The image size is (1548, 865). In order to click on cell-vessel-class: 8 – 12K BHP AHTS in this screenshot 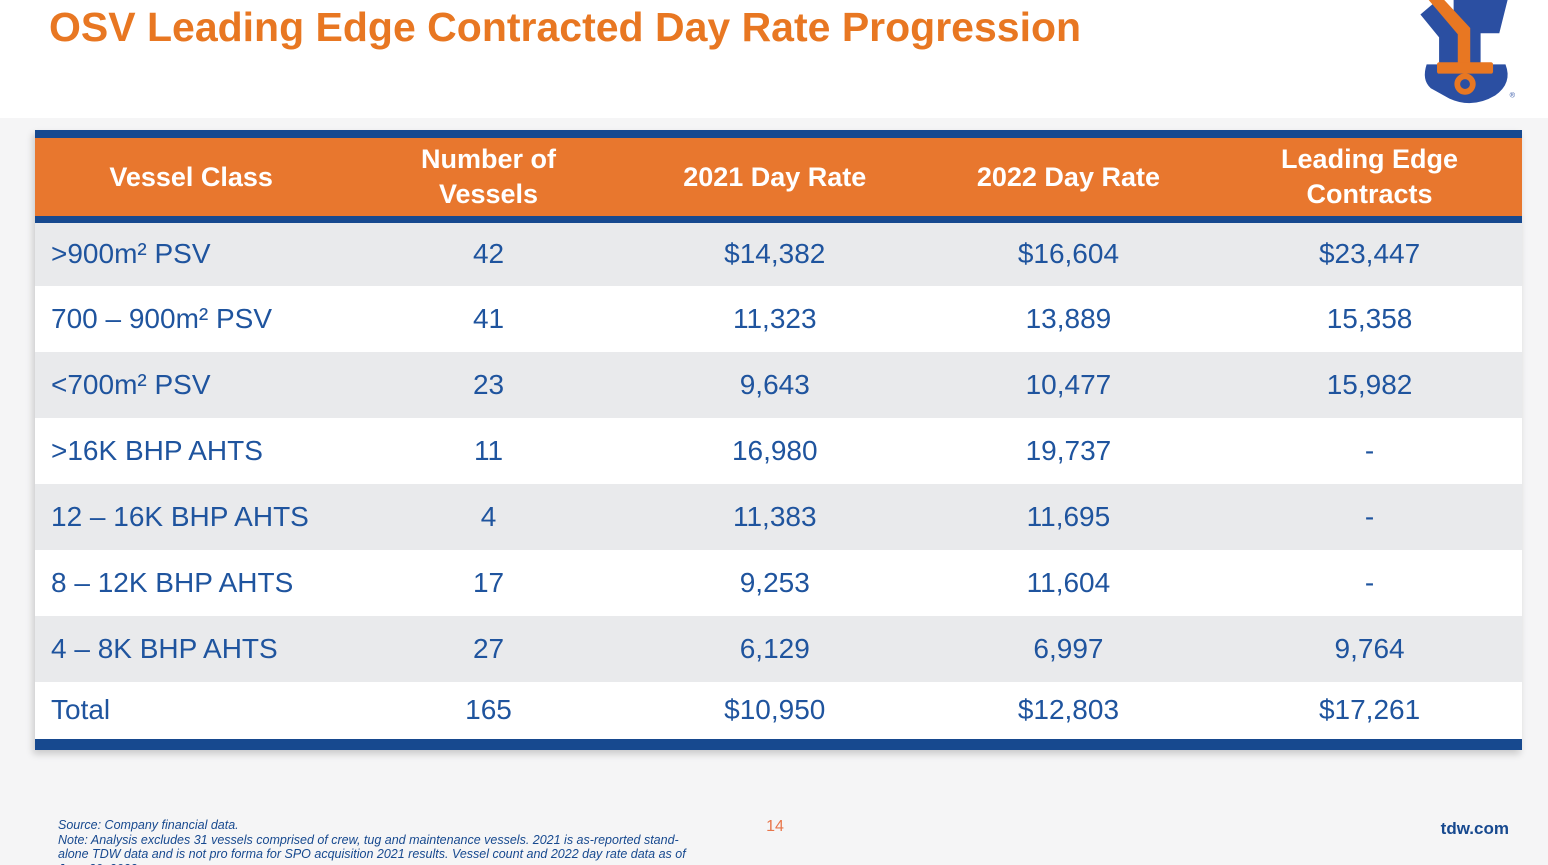, I will do `click(172, 582)`.